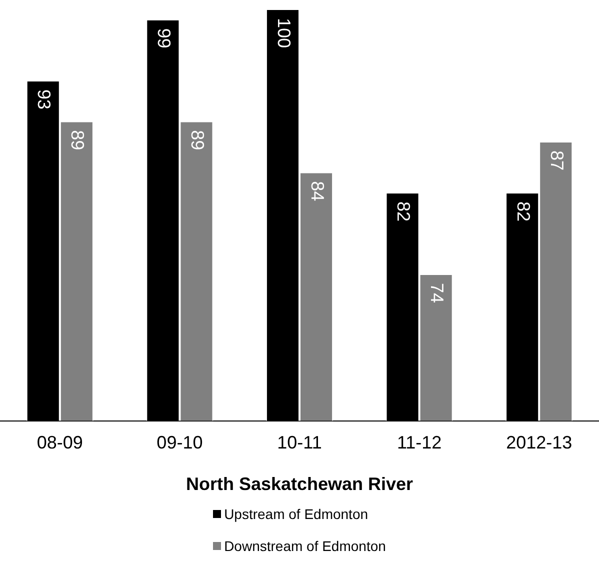  I want to click on x-tick-label: 08-09, so click(59, 442).